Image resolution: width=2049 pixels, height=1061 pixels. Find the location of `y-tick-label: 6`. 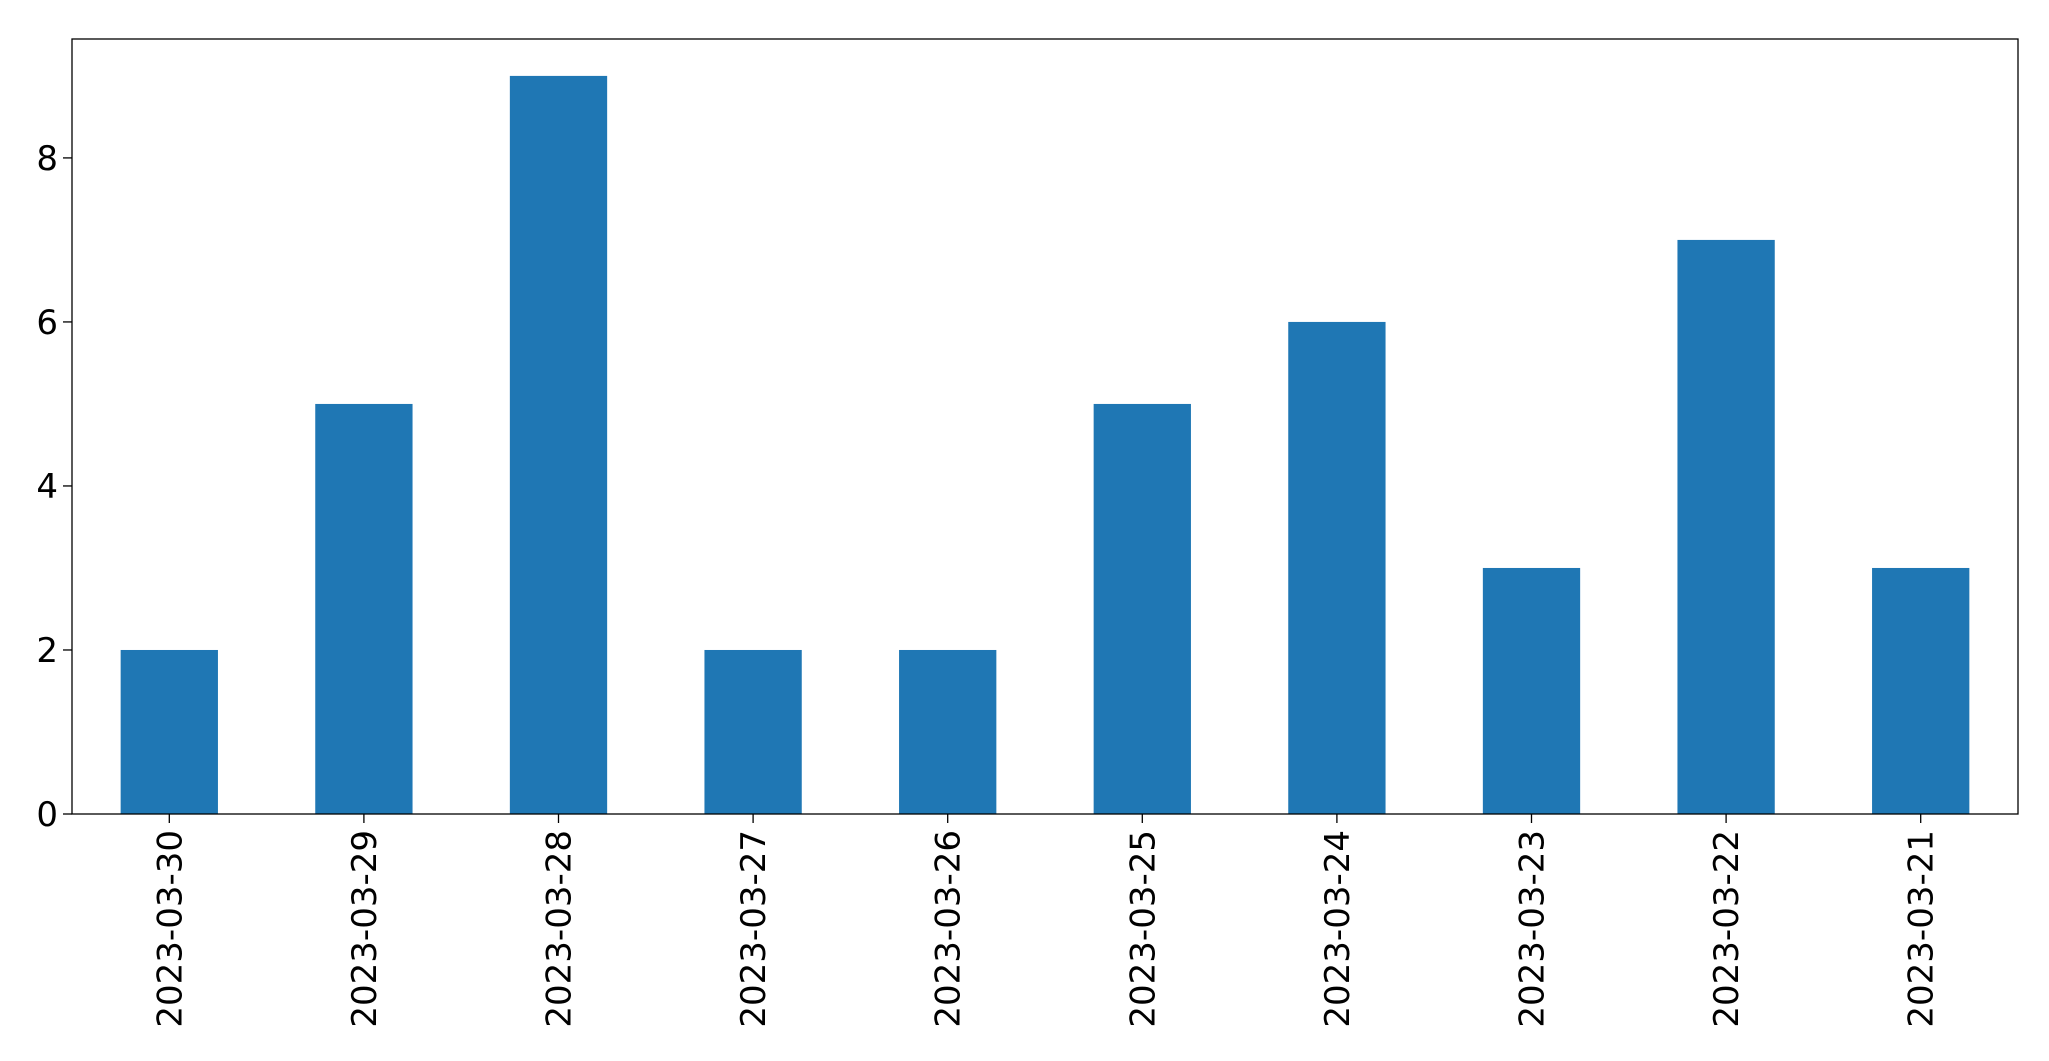

y-tick-label: 6 is located at coordinates (47, 323).